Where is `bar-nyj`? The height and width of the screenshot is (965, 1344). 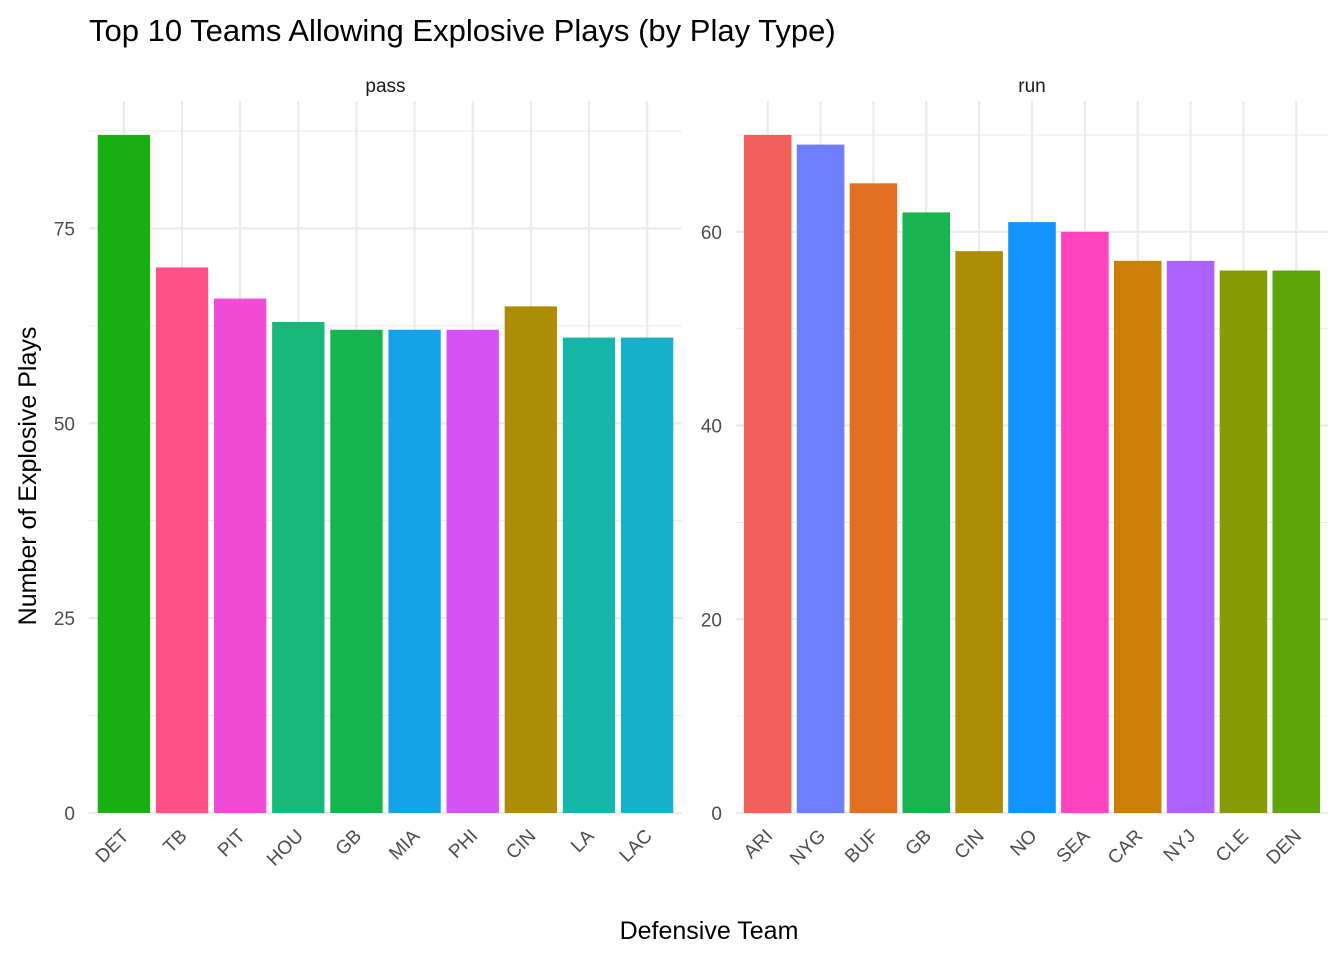
bar-nyj is located at coordinates (1190, 536).